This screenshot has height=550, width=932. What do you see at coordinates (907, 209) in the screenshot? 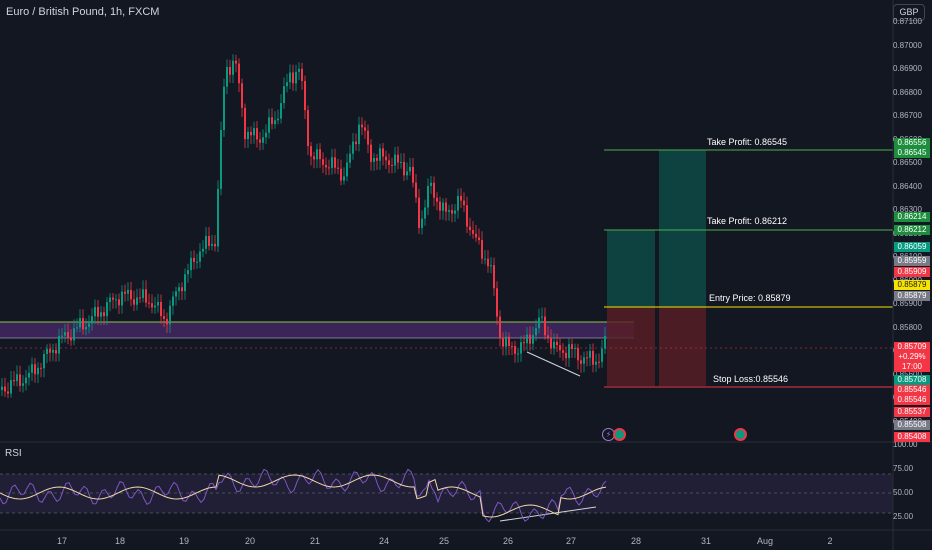
I see `price-axis-label: 0.86300` at bounding box center [907, 209].